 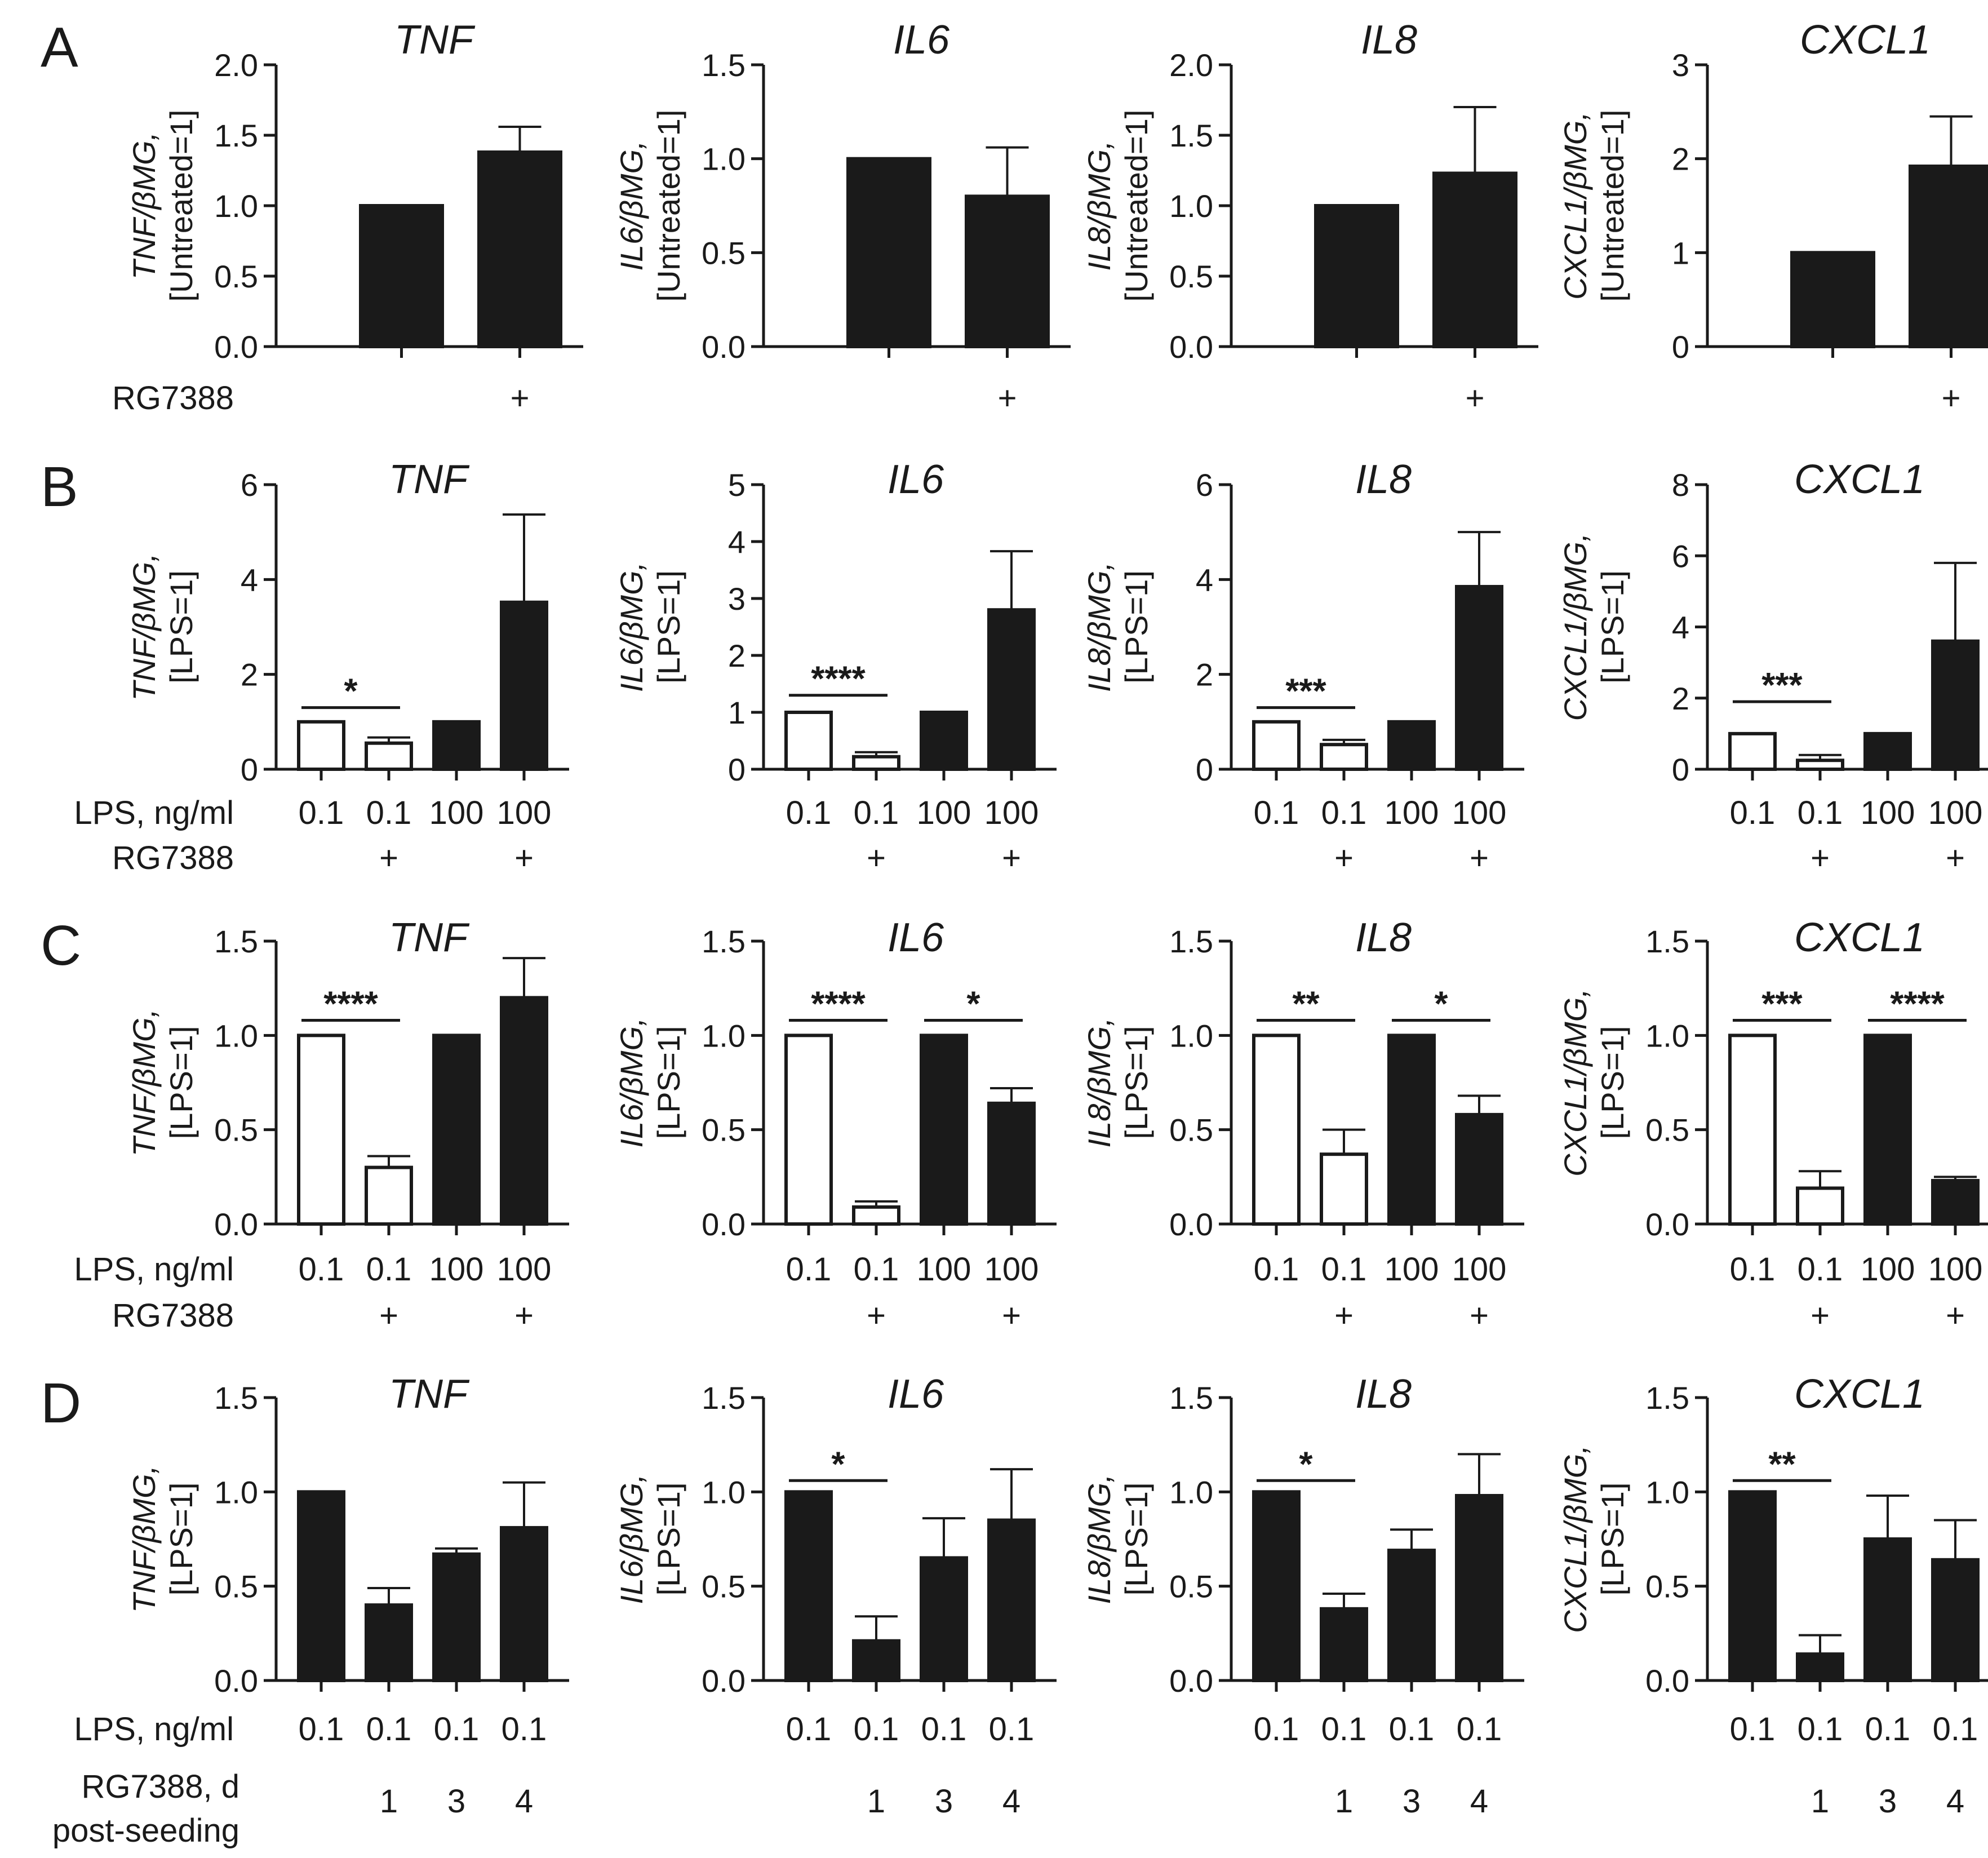 What do you see at coordinates (351, 692) in the screenshot?
I see `significance-stars: *` at bounding box center [351, 692].